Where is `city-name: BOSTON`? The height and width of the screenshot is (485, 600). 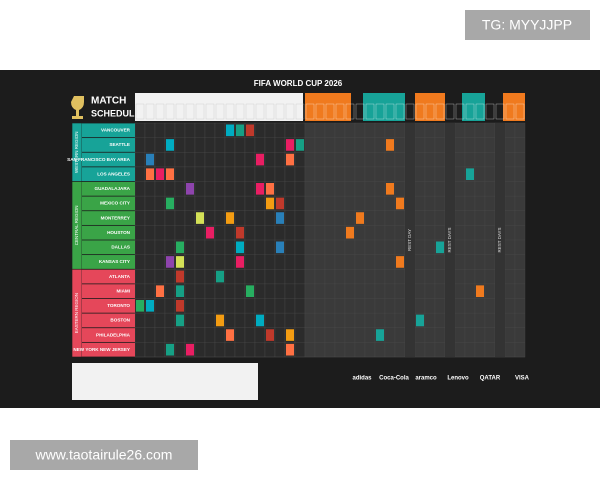 city-name: BOSTON is located at coordinates (120, 320).